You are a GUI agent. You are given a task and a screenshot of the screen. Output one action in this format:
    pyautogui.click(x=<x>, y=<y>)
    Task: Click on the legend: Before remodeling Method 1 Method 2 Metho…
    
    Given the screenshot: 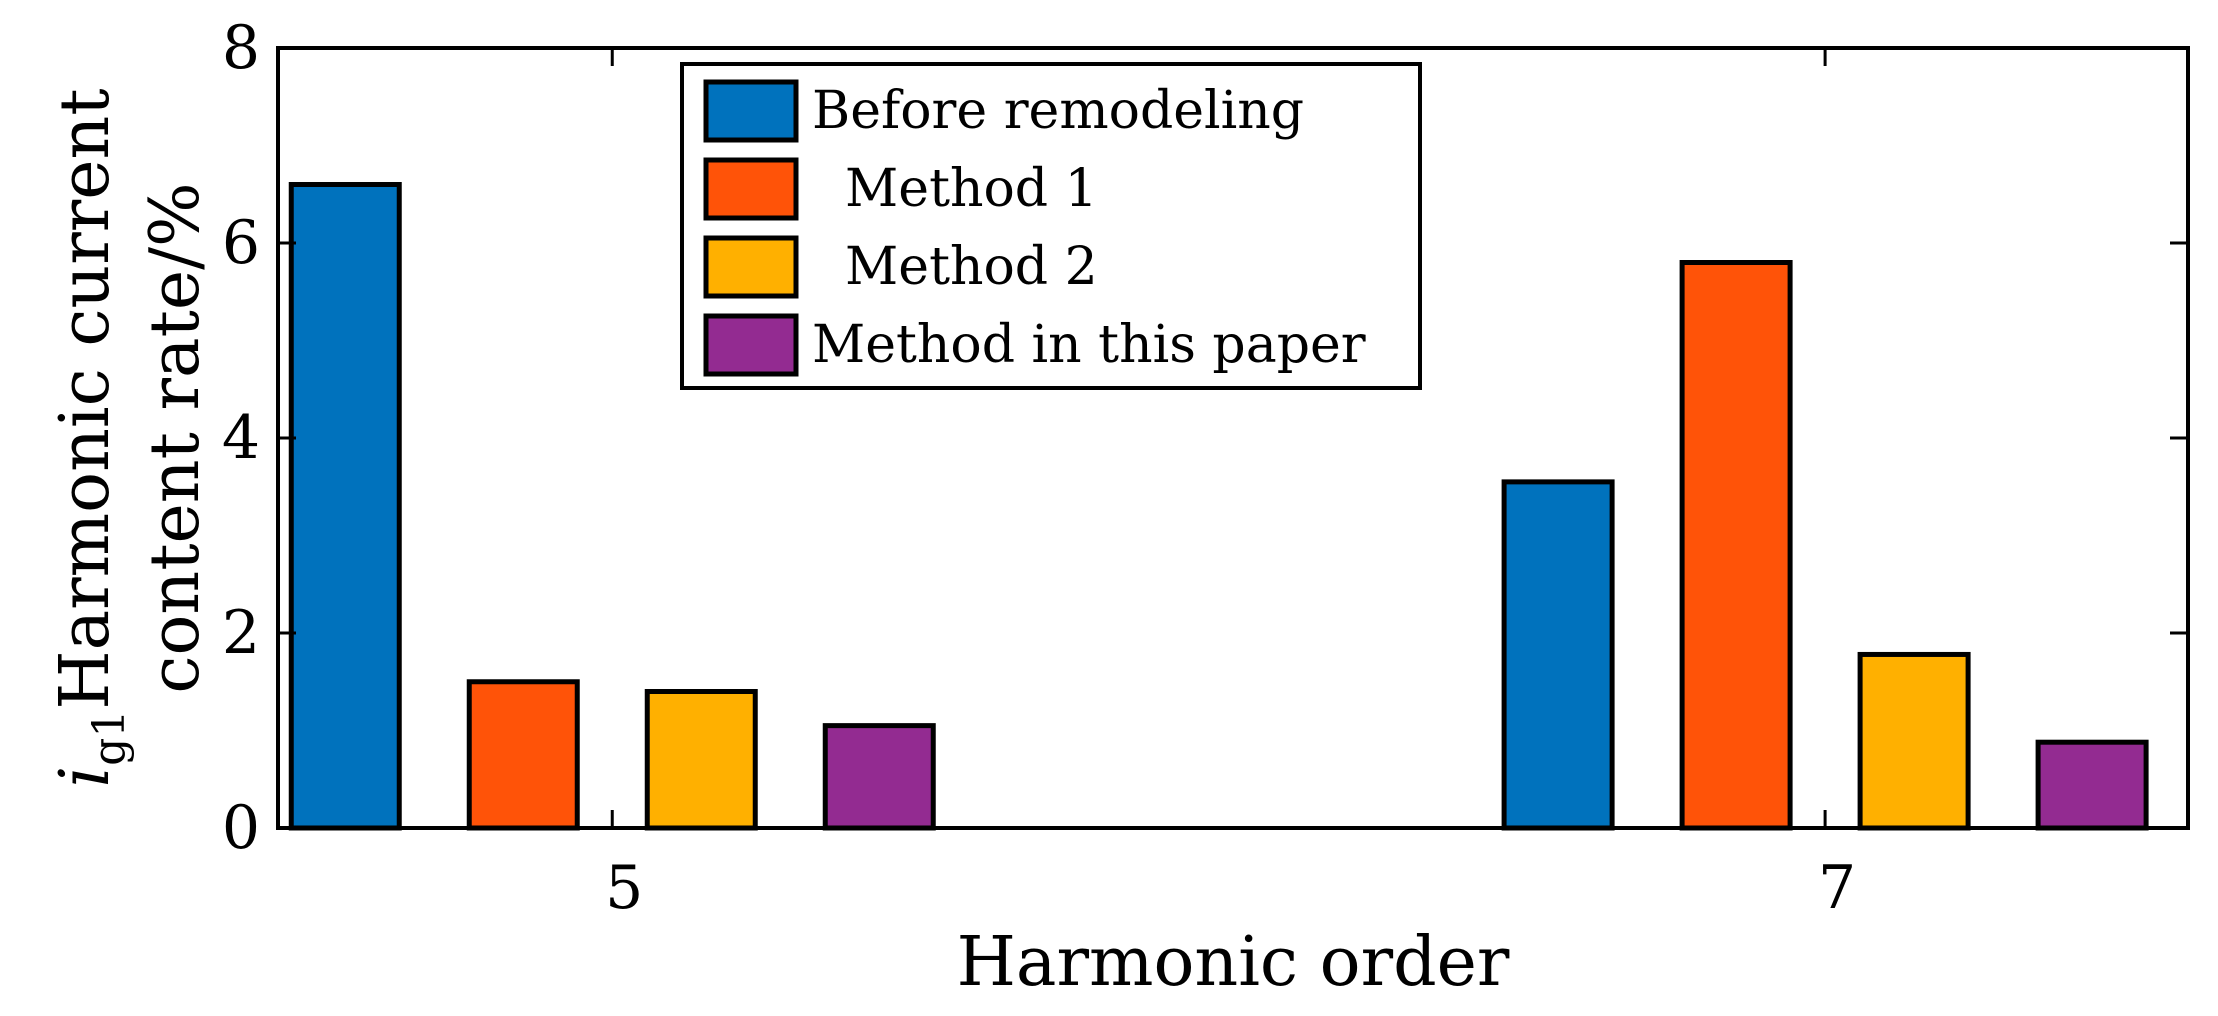 What is the action you would take?
    pyautogui.click(x=1051, y=226)
    